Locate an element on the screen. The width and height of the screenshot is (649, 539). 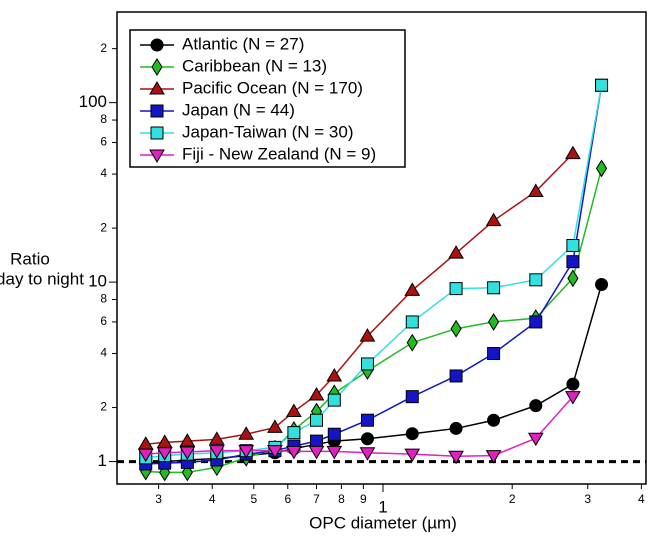
x-tick-label: 7 is located at coordinates (316, 499).